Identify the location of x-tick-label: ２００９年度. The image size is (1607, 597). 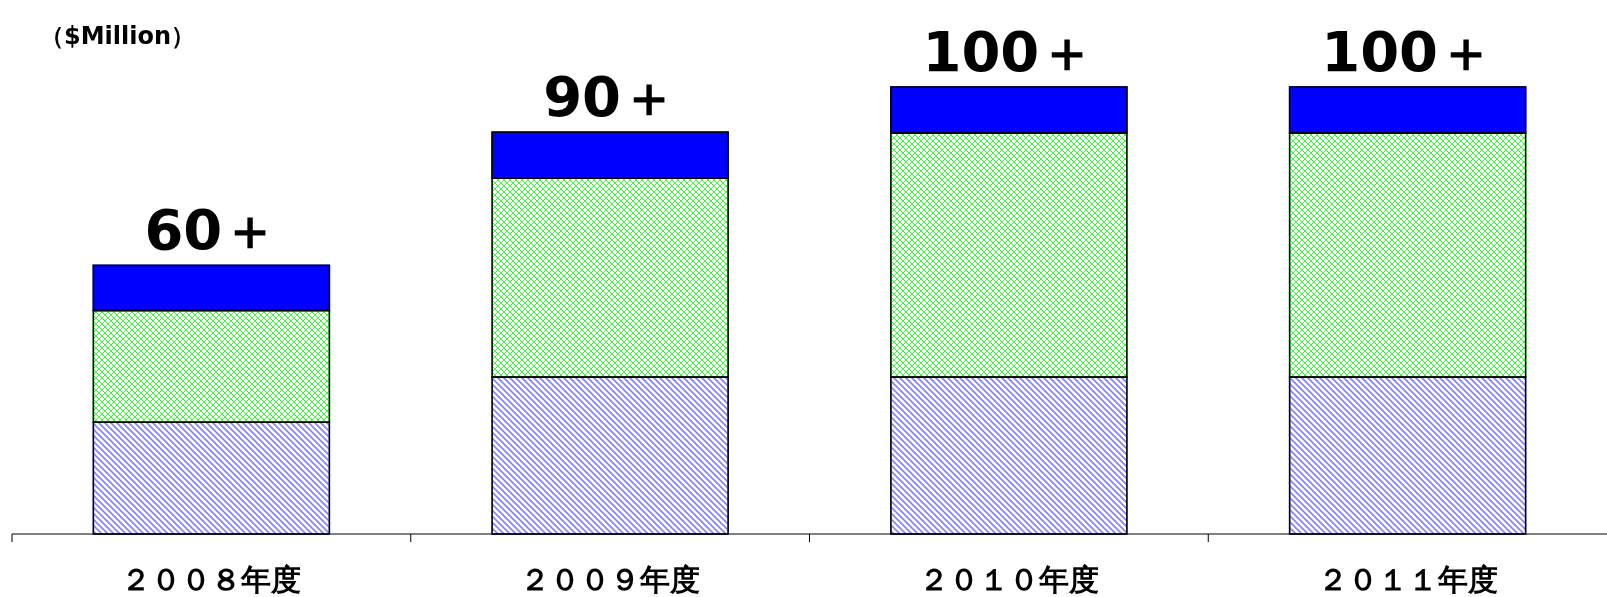
(610, 579).